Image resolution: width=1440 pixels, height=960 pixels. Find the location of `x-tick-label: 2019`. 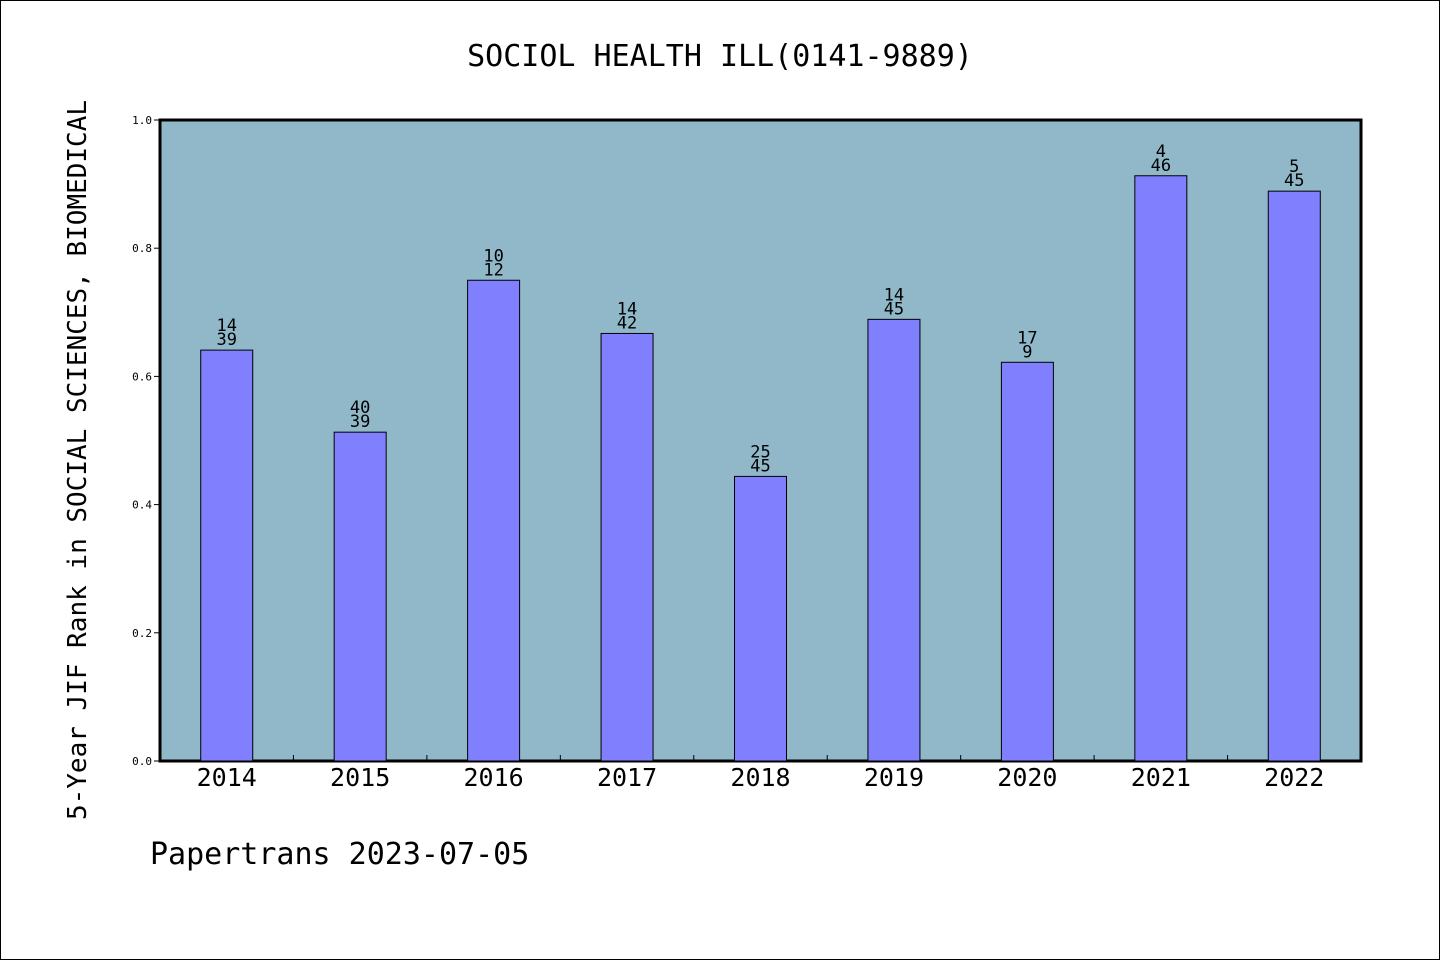

x-tick-label: 2019 is located at coordinates (894, 777).